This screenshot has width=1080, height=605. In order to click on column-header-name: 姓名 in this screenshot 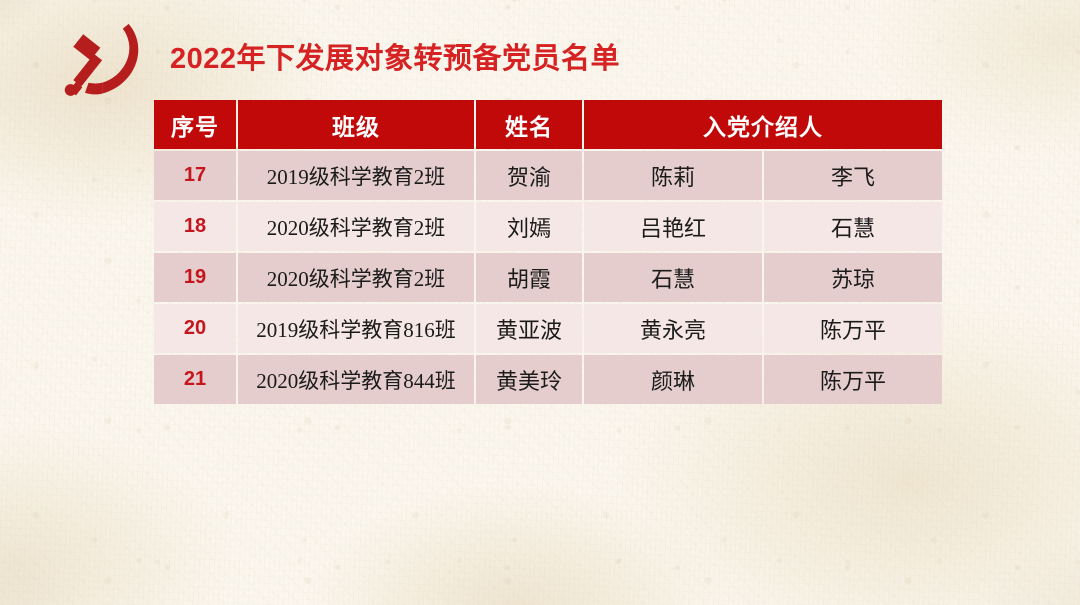, I will do `click(529, 124)`.